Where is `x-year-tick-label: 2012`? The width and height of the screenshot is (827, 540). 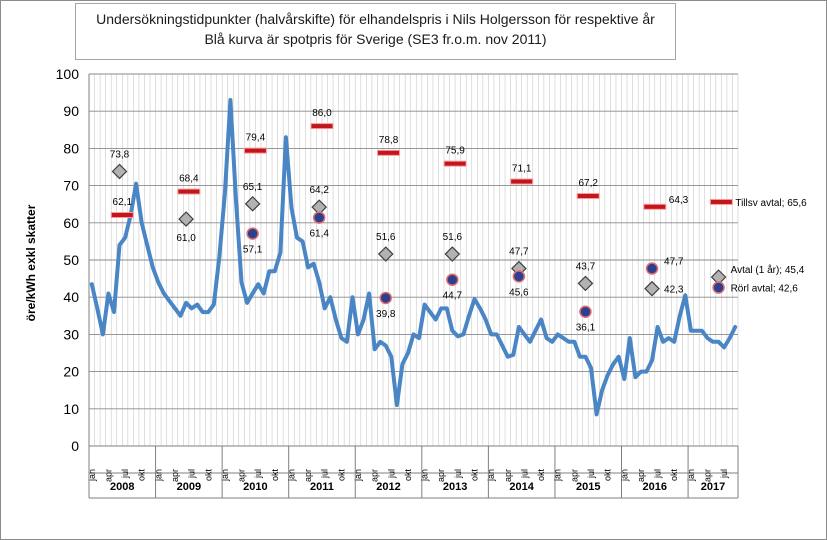 x-year-tick-label: 2012 is located at coordinates (388, 487).